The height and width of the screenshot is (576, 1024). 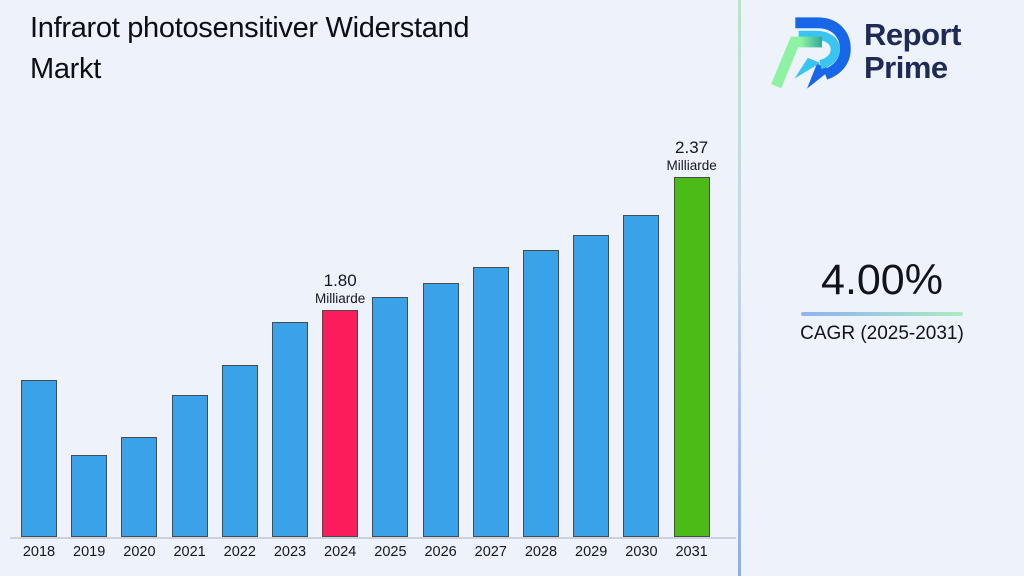 I want to click on bar-2023, so click(x=290, y=429).